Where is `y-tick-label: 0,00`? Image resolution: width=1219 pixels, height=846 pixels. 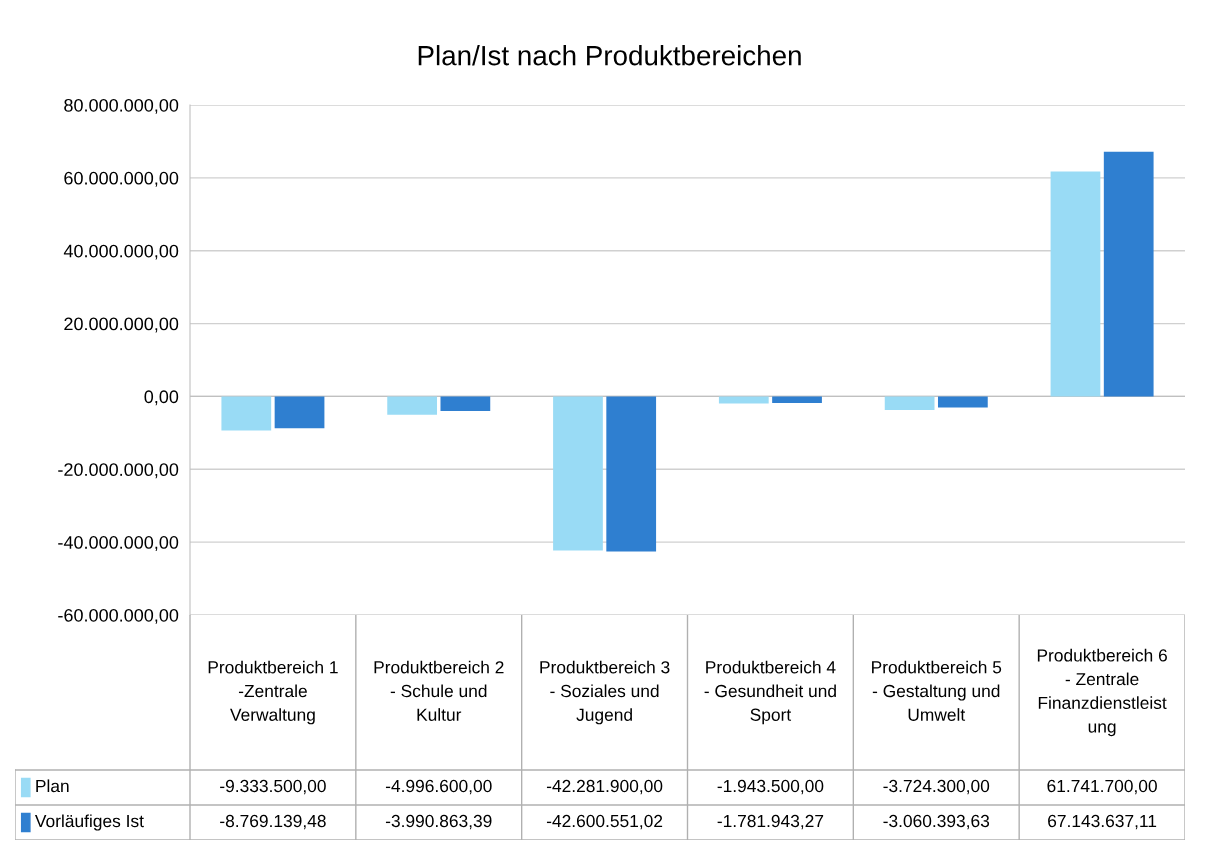 y-tick-label: 0,00 is located at coordinates (161, 398).